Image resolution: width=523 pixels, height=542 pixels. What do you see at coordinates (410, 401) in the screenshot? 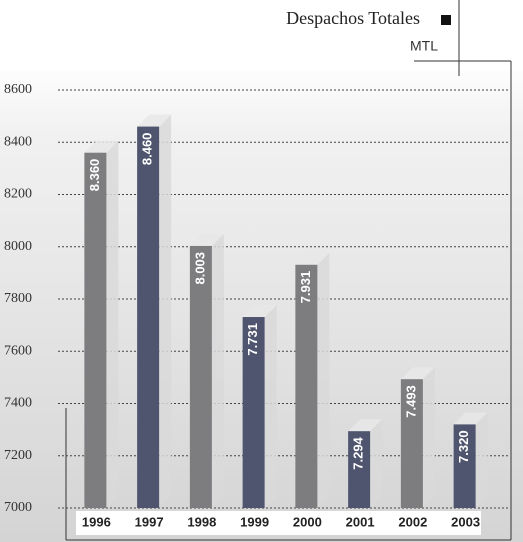
I see `value-label: 7.493` at bounding box center [410, 401].